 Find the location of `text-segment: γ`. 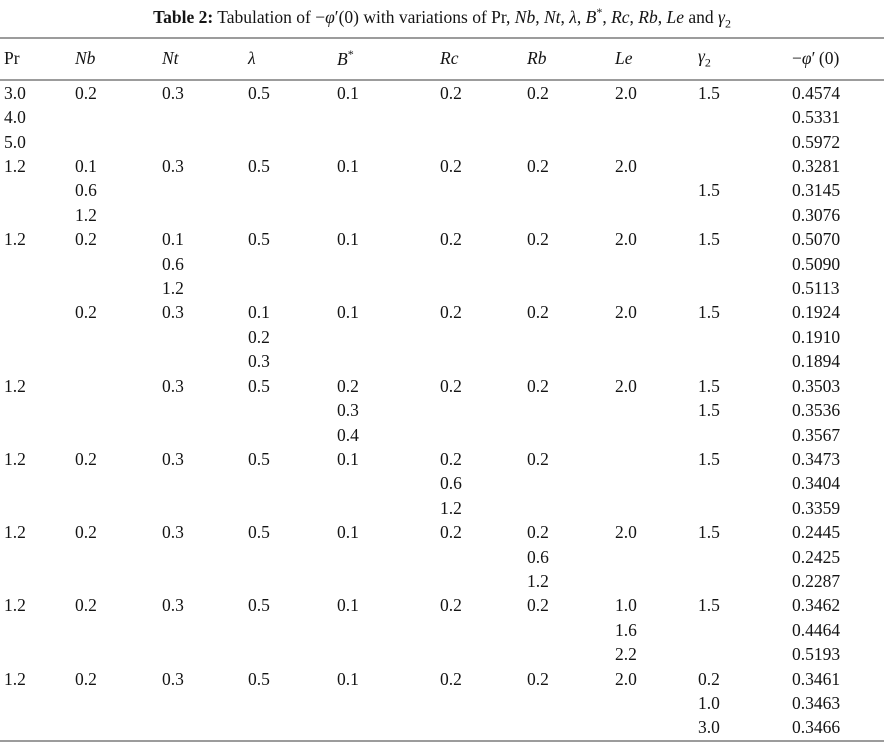

text-segment: γ is located at coordinates (721, 16).